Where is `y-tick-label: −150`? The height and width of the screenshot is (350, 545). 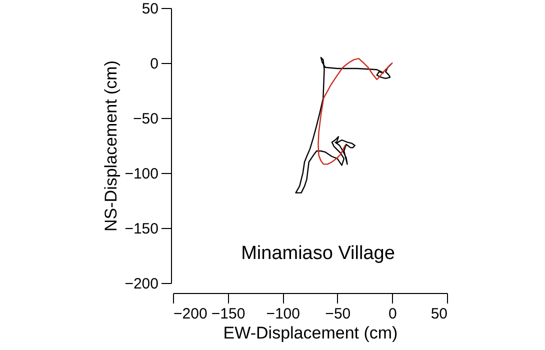 y-tick-label: −150 is located at coordinates (141, 229).